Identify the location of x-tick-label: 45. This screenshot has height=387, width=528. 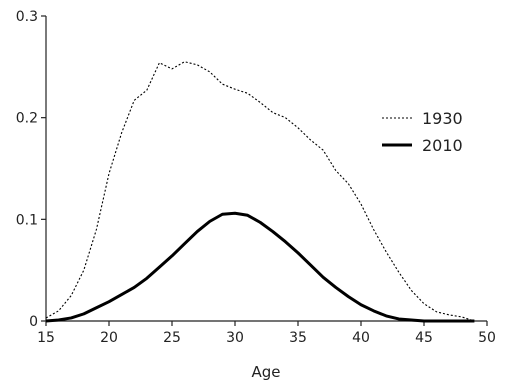
(424, 338).